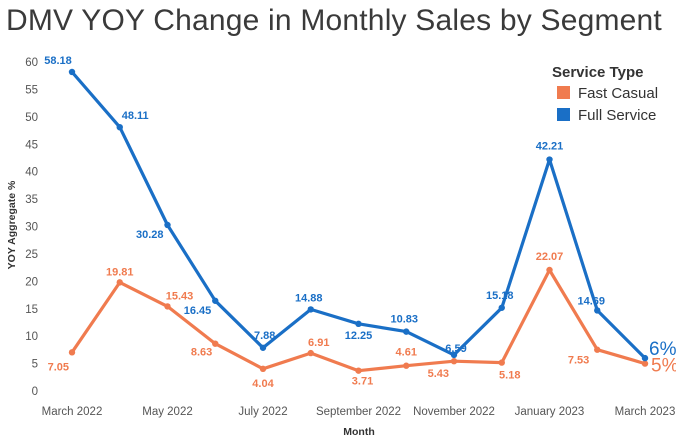 This screenshot has height=440, width=676. Describe the element at coordinates (455, 349) in the screenshot. I see `data-label: 6.59` at that location.